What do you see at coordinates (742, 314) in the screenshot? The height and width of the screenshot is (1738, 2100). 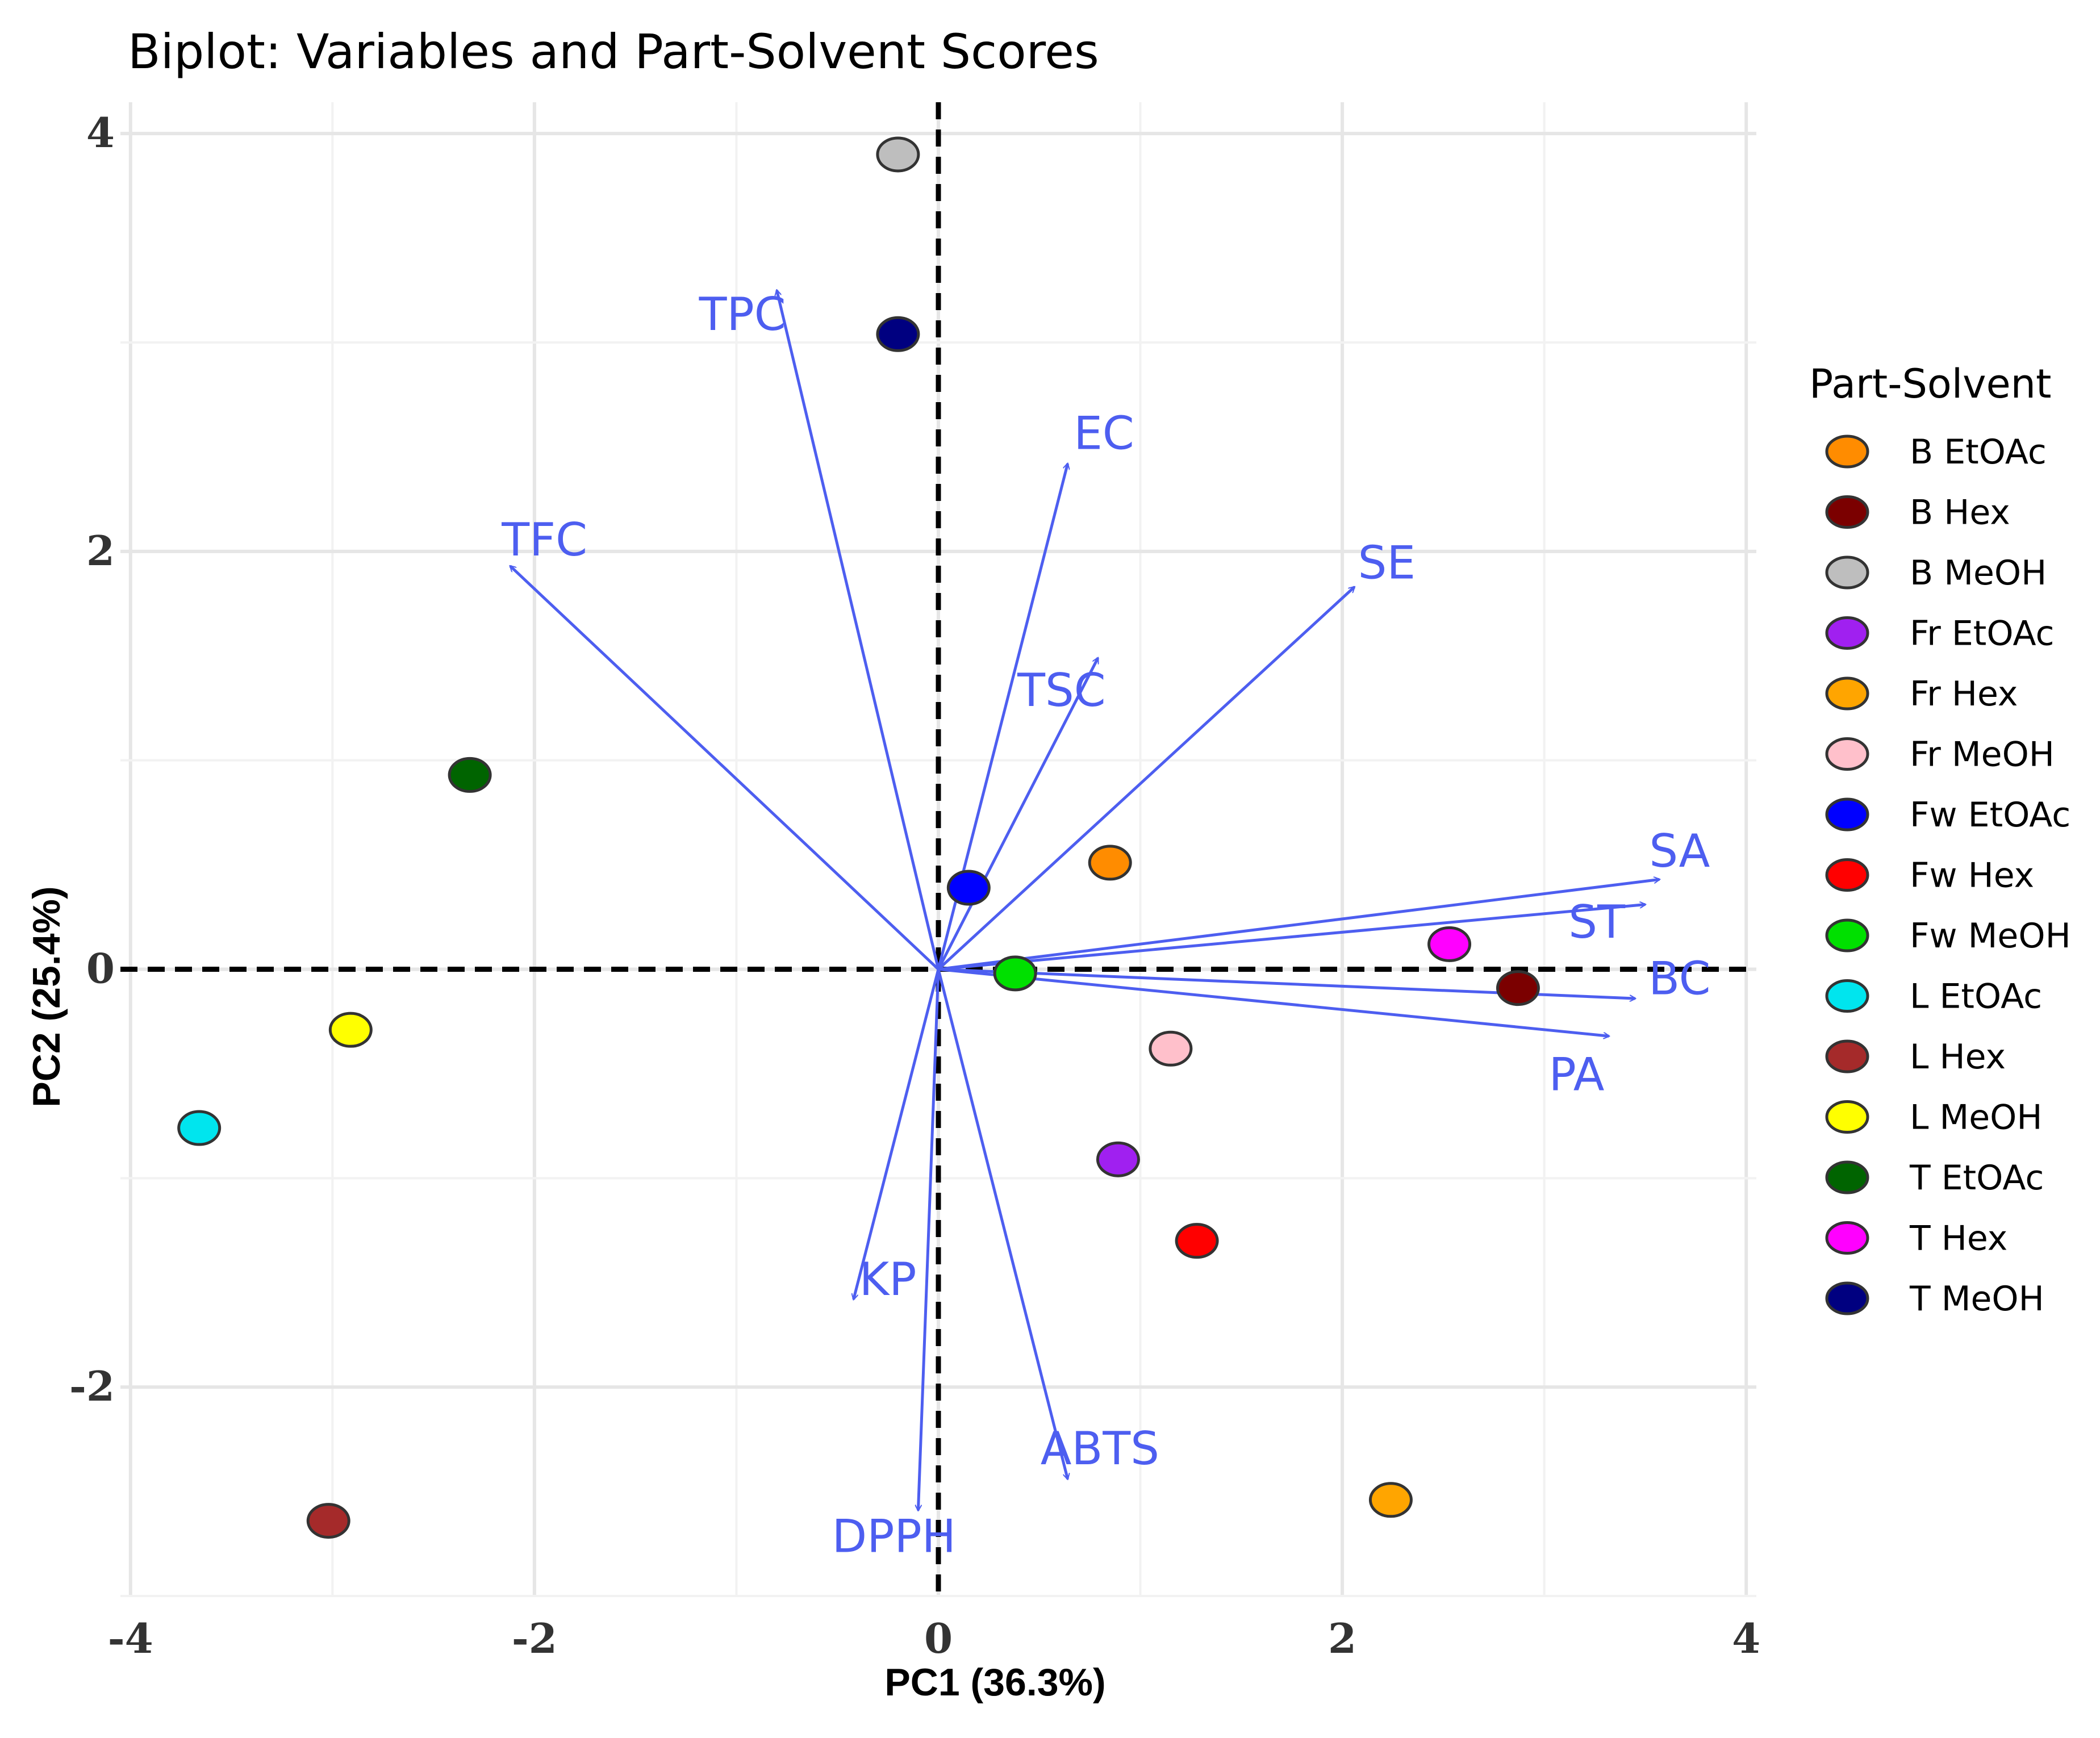 I see `loading-label-tpc: TPC` at bounding box center [742, 314].